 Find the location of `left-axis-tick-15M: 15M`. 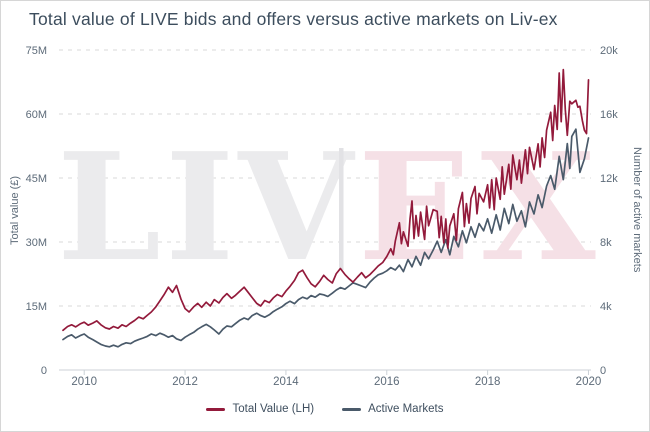

left-axis-tick-15M: 15M is located at coordinates (36, 307).